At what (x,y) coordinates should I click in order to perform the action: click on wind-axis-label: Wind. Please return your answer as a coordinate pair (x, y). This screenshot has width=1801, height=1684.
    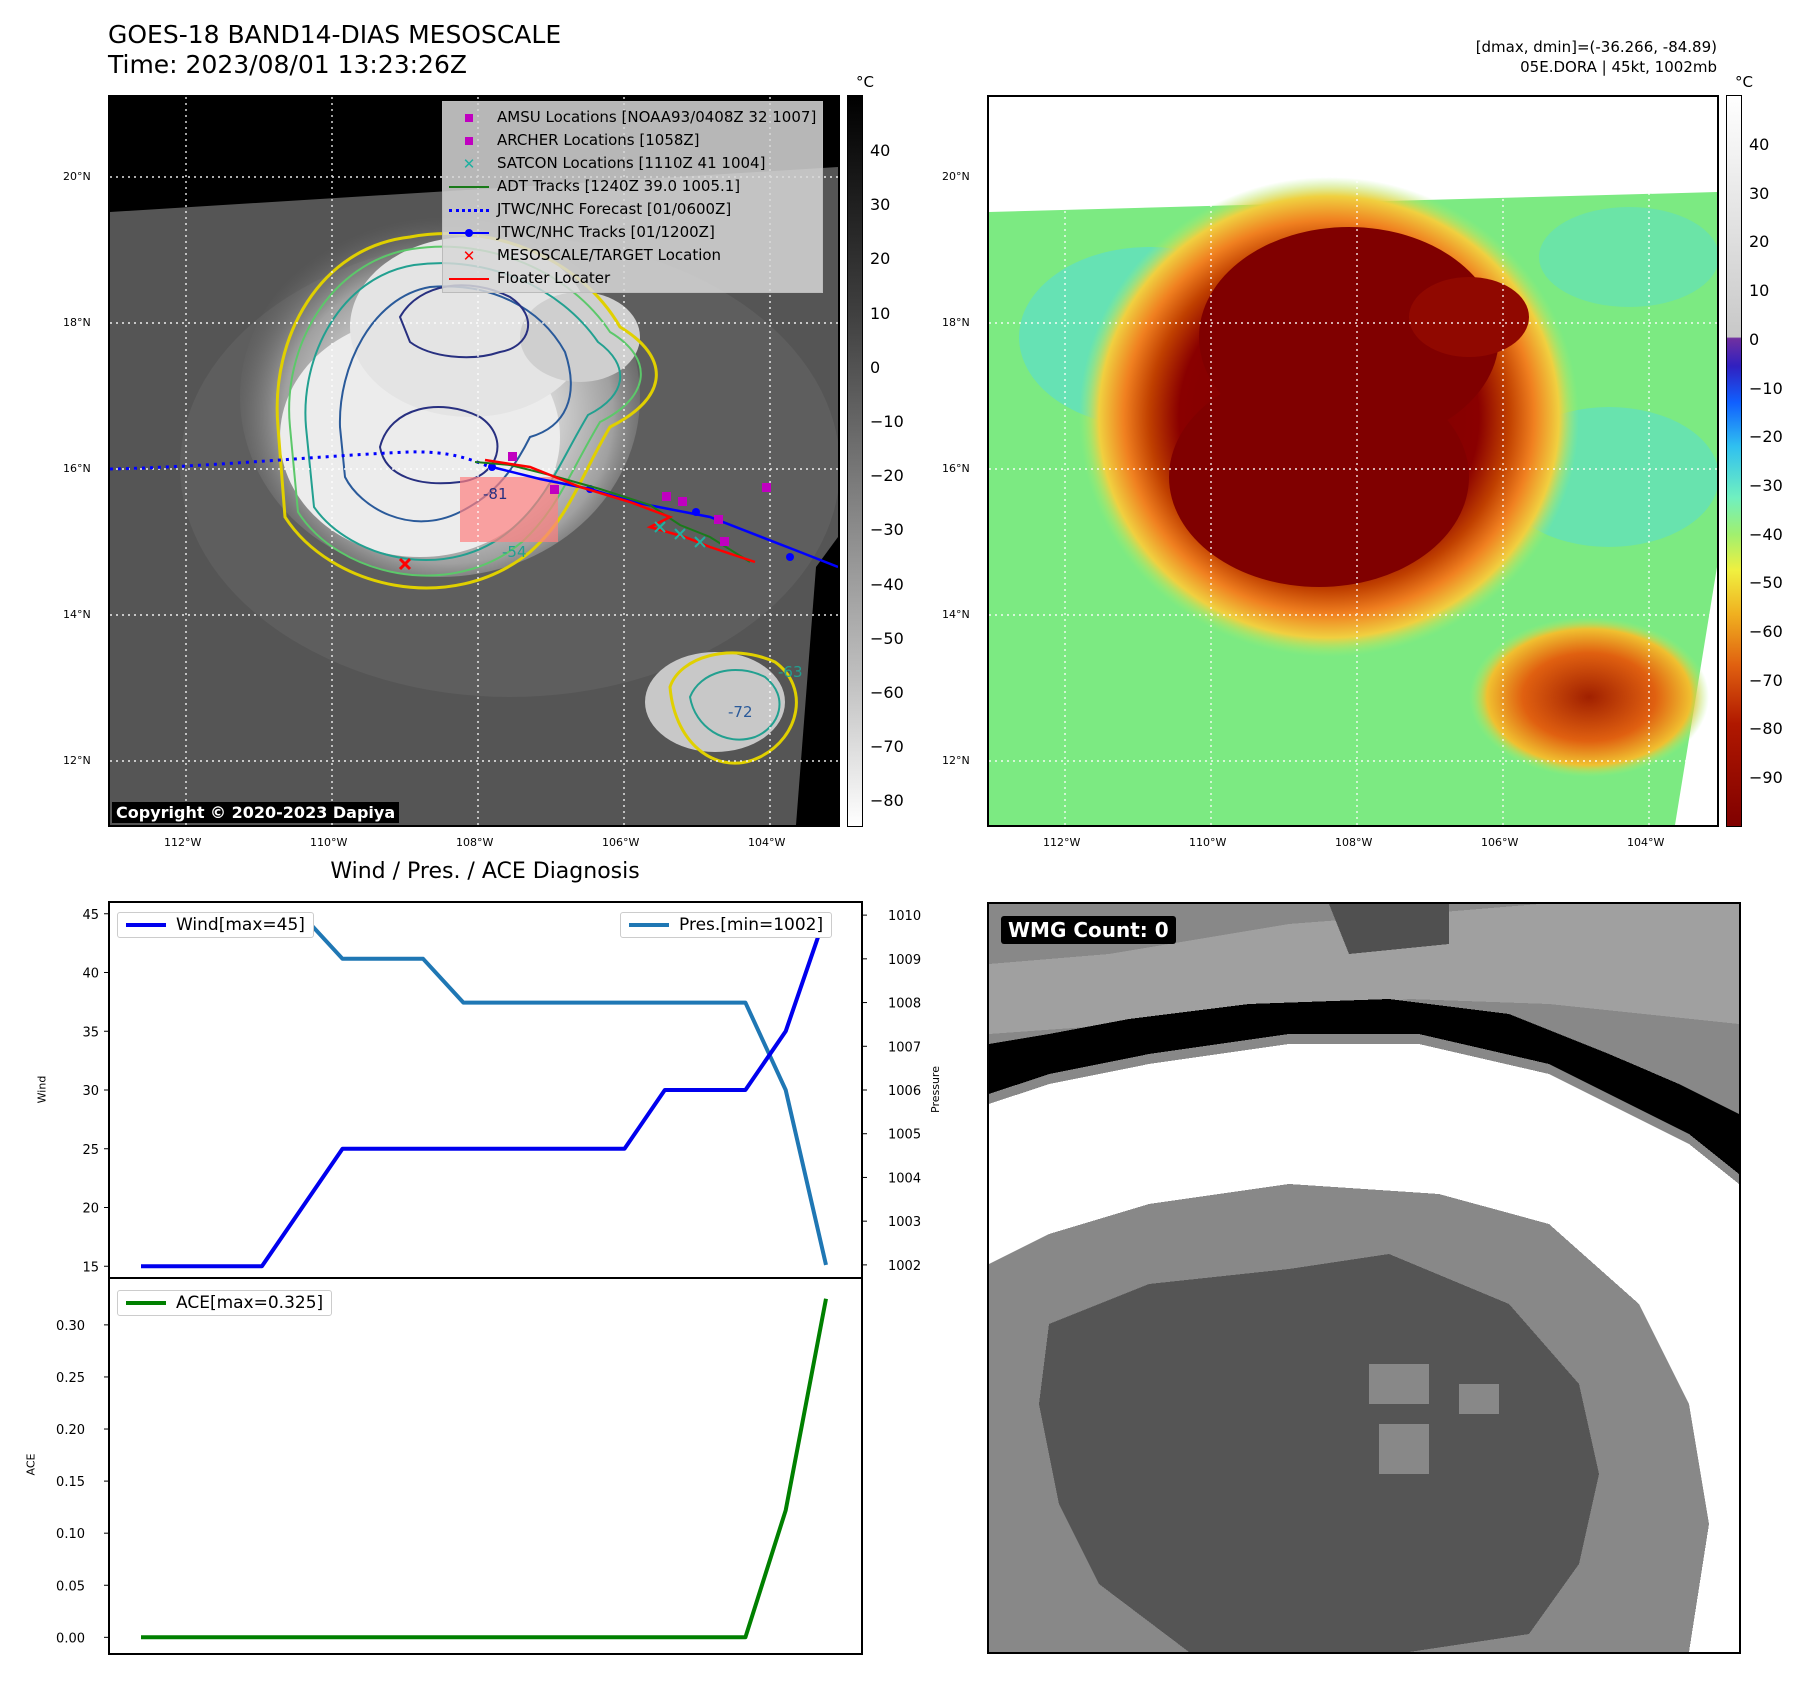
    Looking at the image, I should click on (42, 1089).